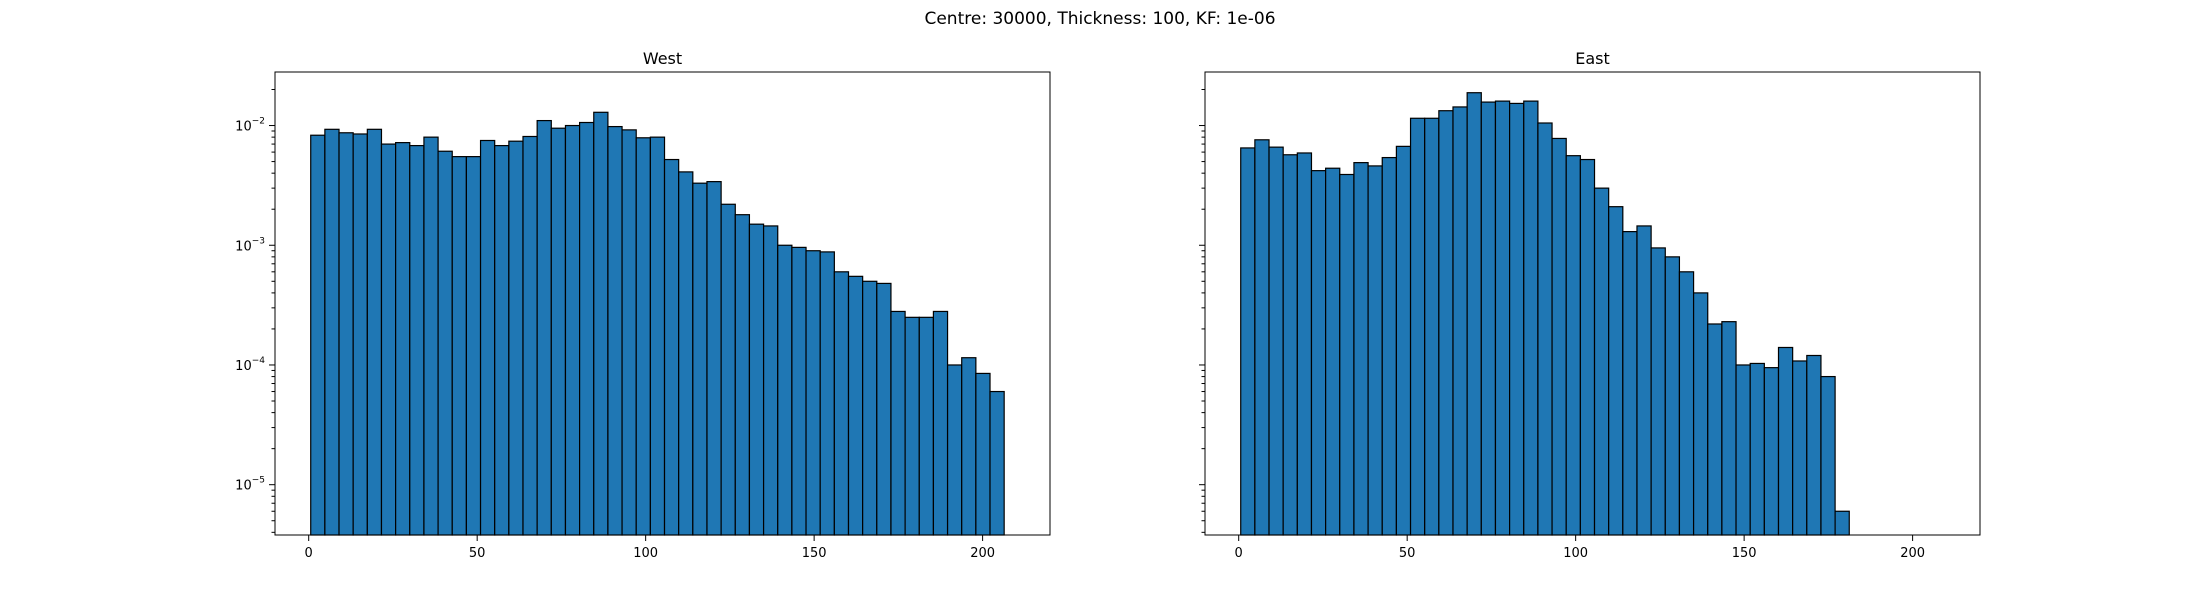  Describe the element at coordinates (662, 58) in the screenshot. I see `panel-title: West` at that location.